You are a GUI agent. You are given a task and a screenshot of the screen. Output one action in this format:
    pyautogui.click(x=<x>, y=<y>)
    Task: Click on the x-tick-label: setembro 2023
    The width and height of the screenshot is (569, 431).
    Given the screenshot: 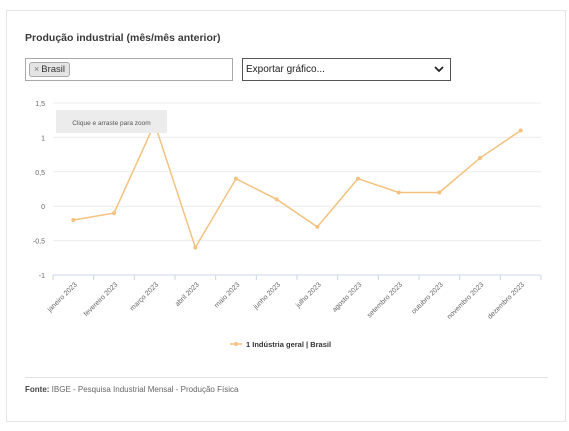 What is the action you would take?
    pyautogui.click(x=385, y=300)
    